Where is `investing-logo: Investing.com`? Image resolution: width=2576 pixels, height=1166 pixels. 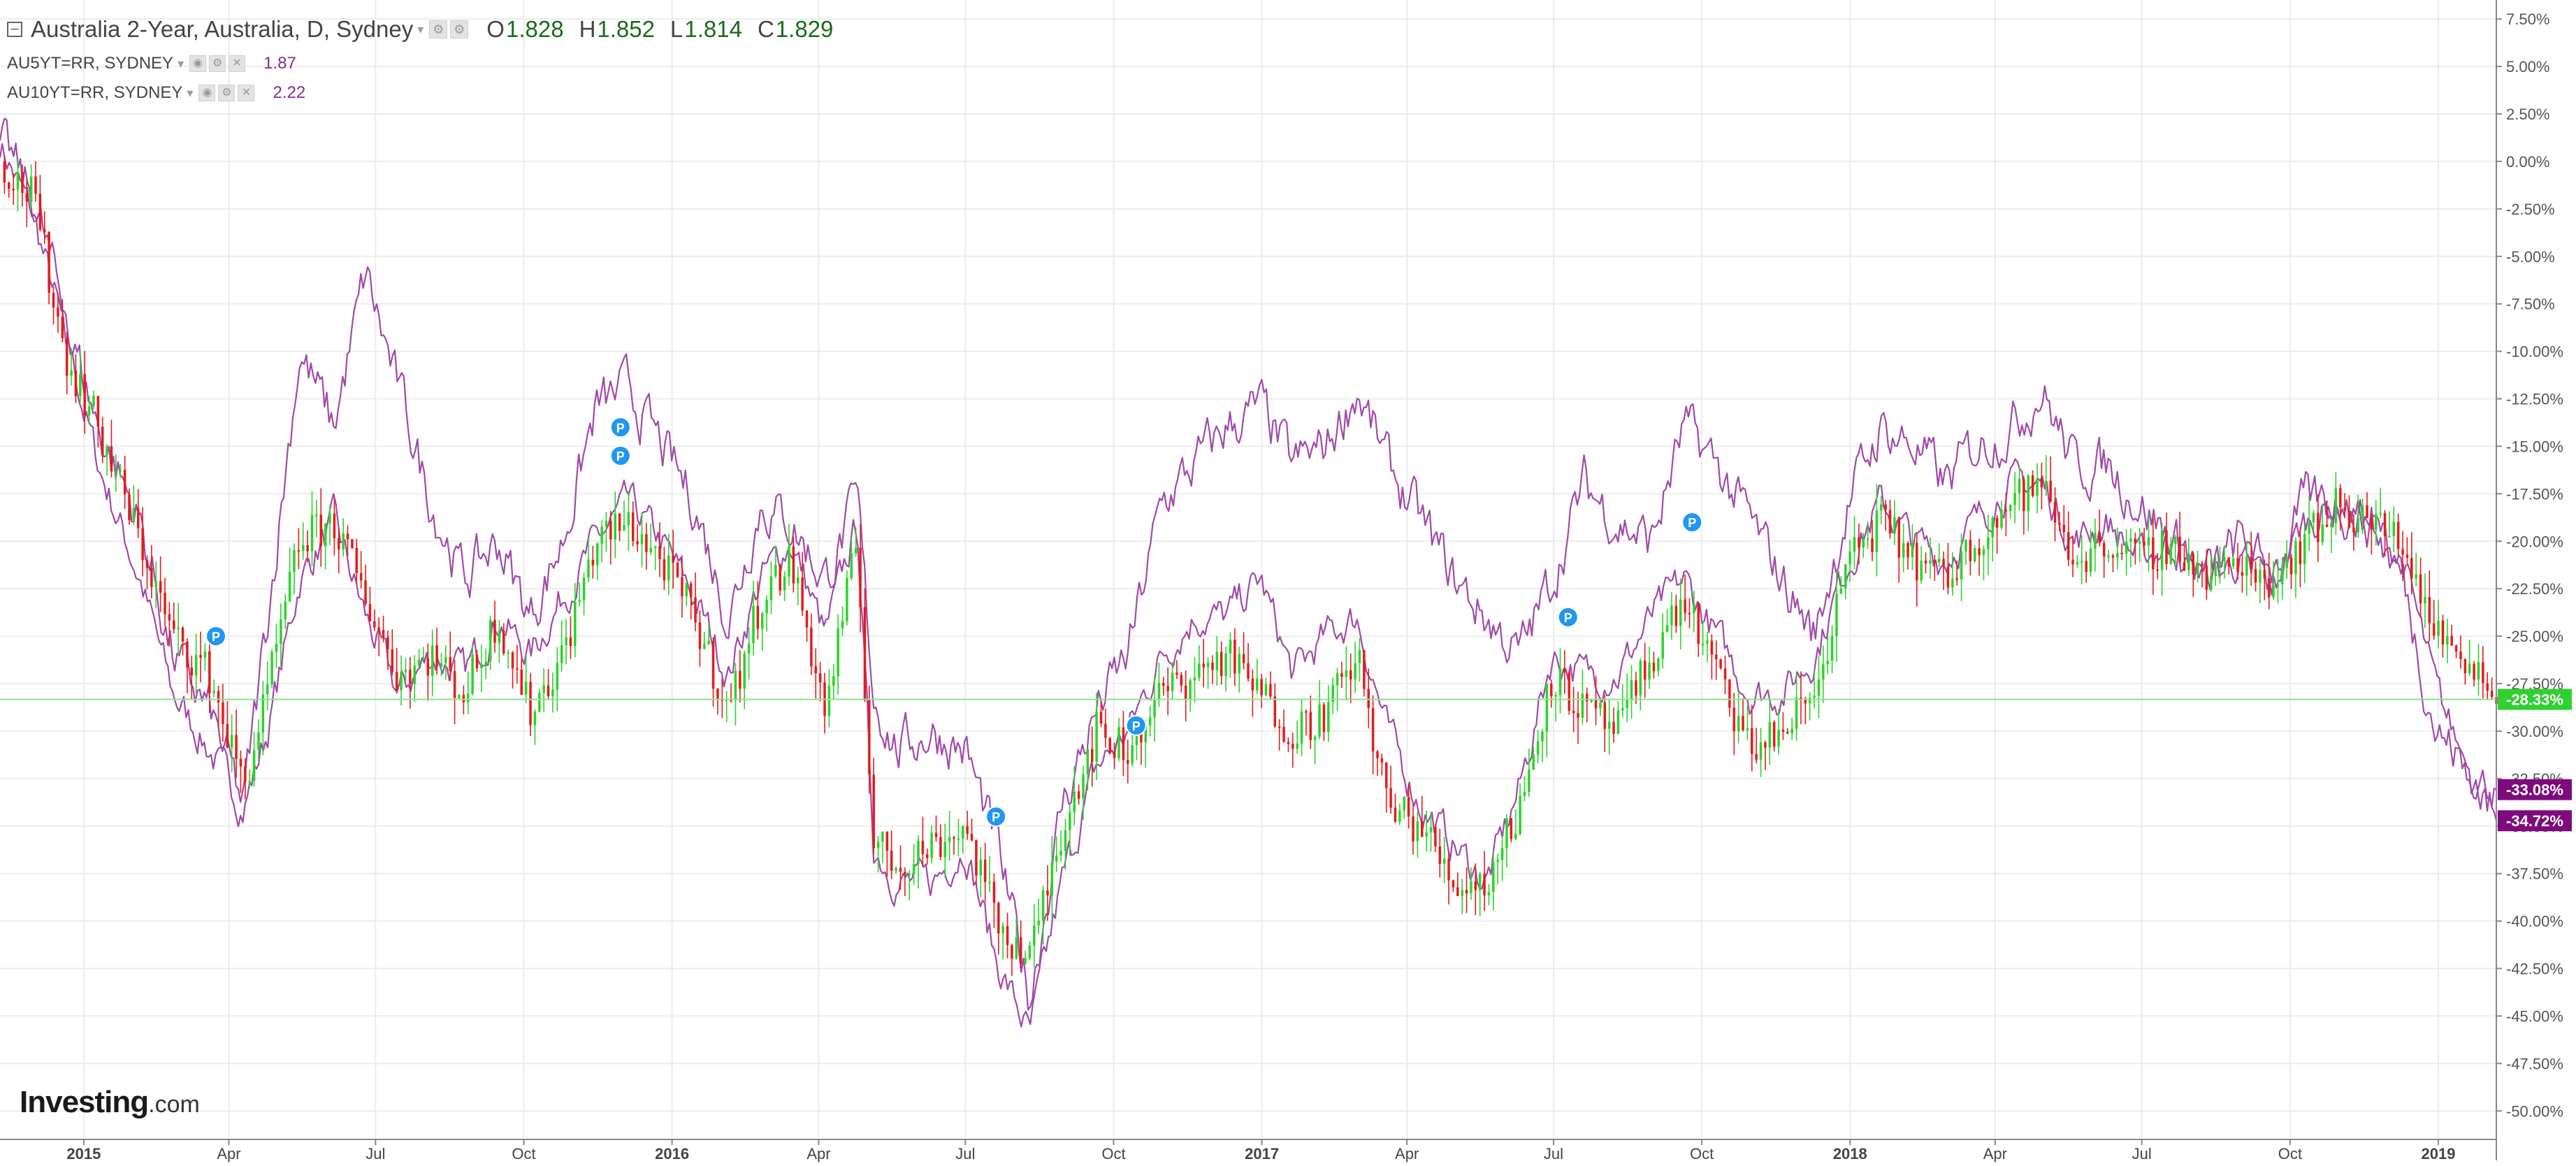
investing-logo: Investing.com is located at coordinates (110, 1102).